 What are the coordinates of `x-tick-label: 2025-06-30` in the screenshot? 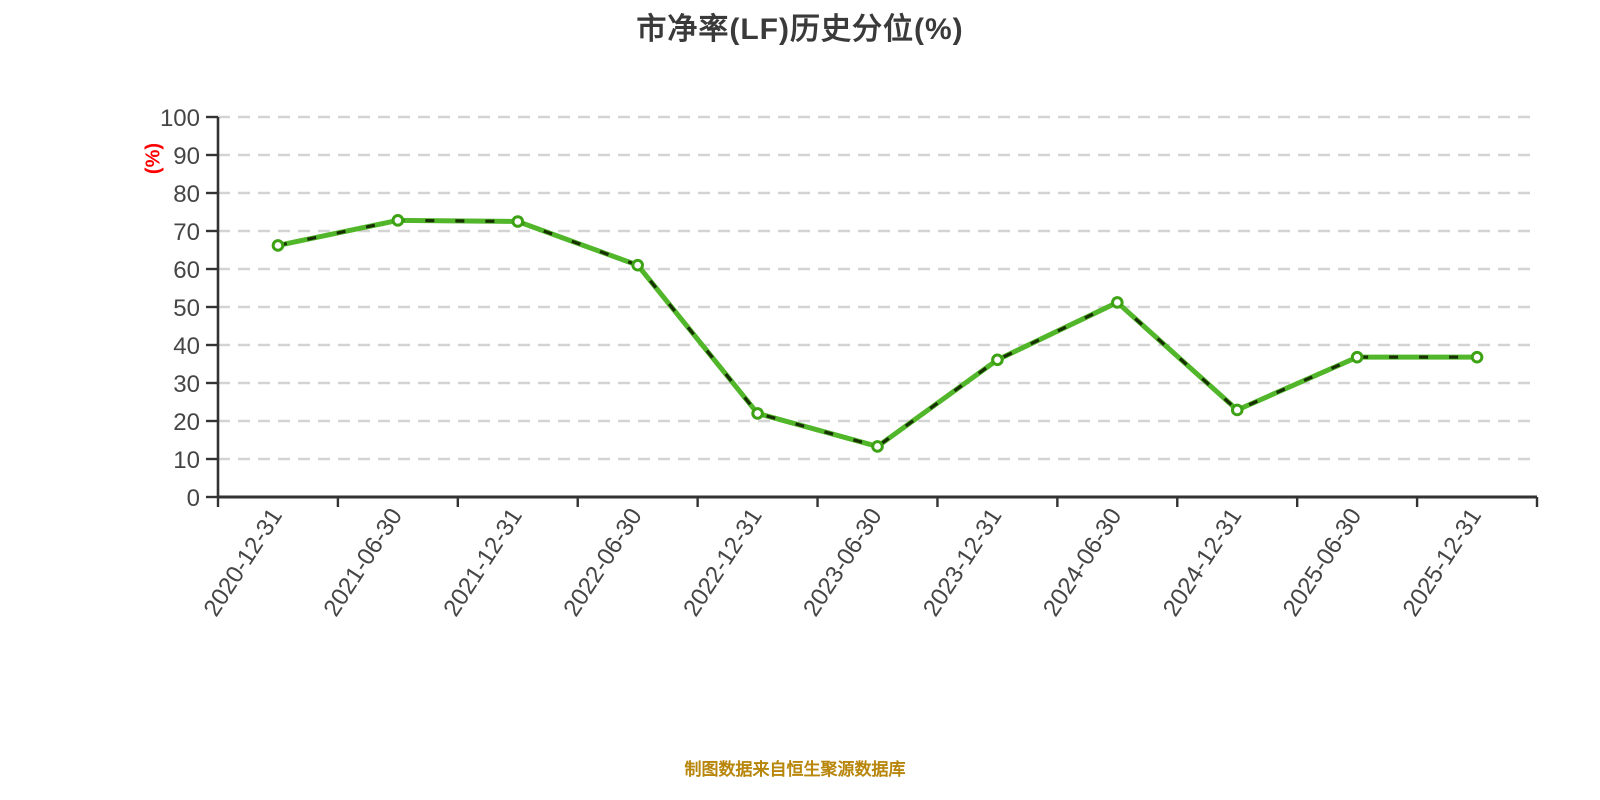 It's located at (1323, 563).